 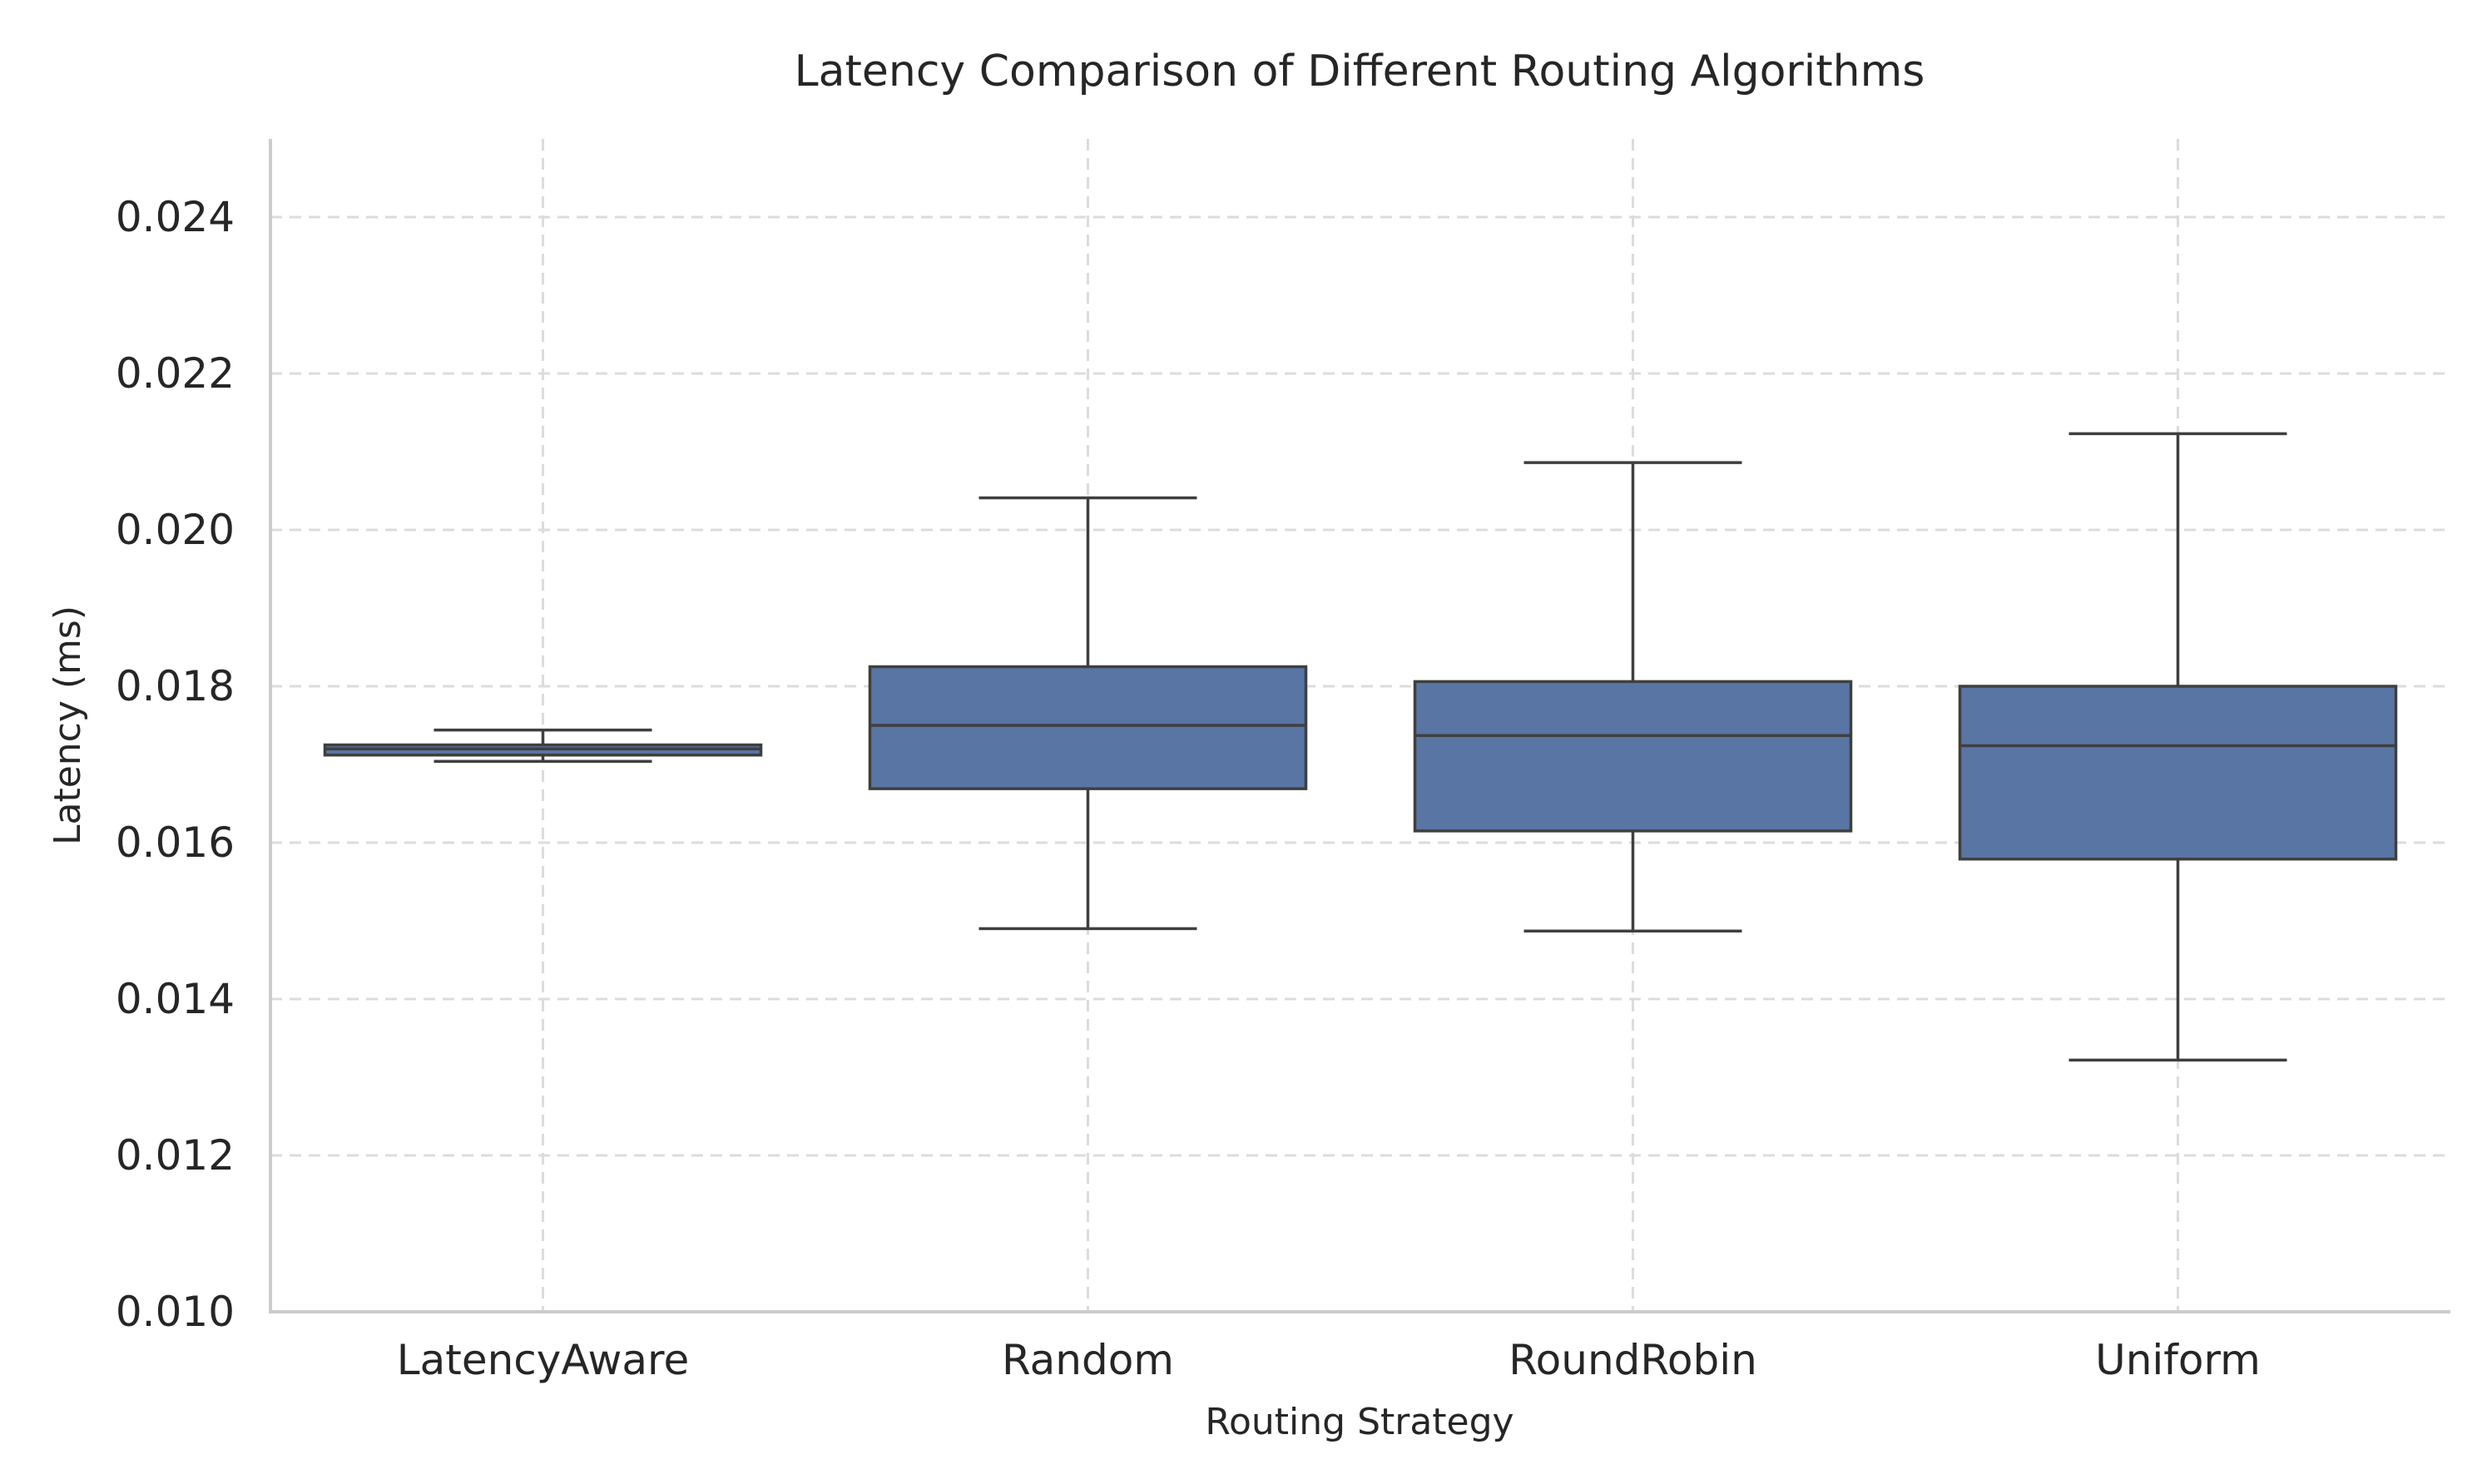 What do you see at coordinates (68, 725) in the screenshot?
I see `y-axis-label: Latency (ms)` at bounding box center [68, 725].